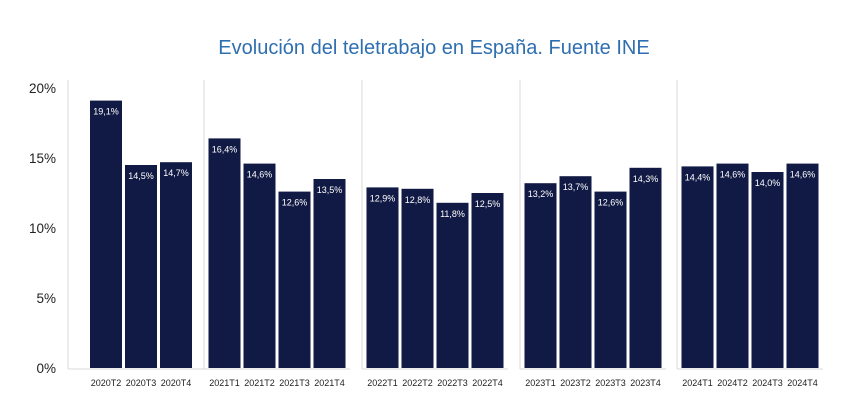  I want to click on x-tick-label: 2022T3, so click(452, 383).